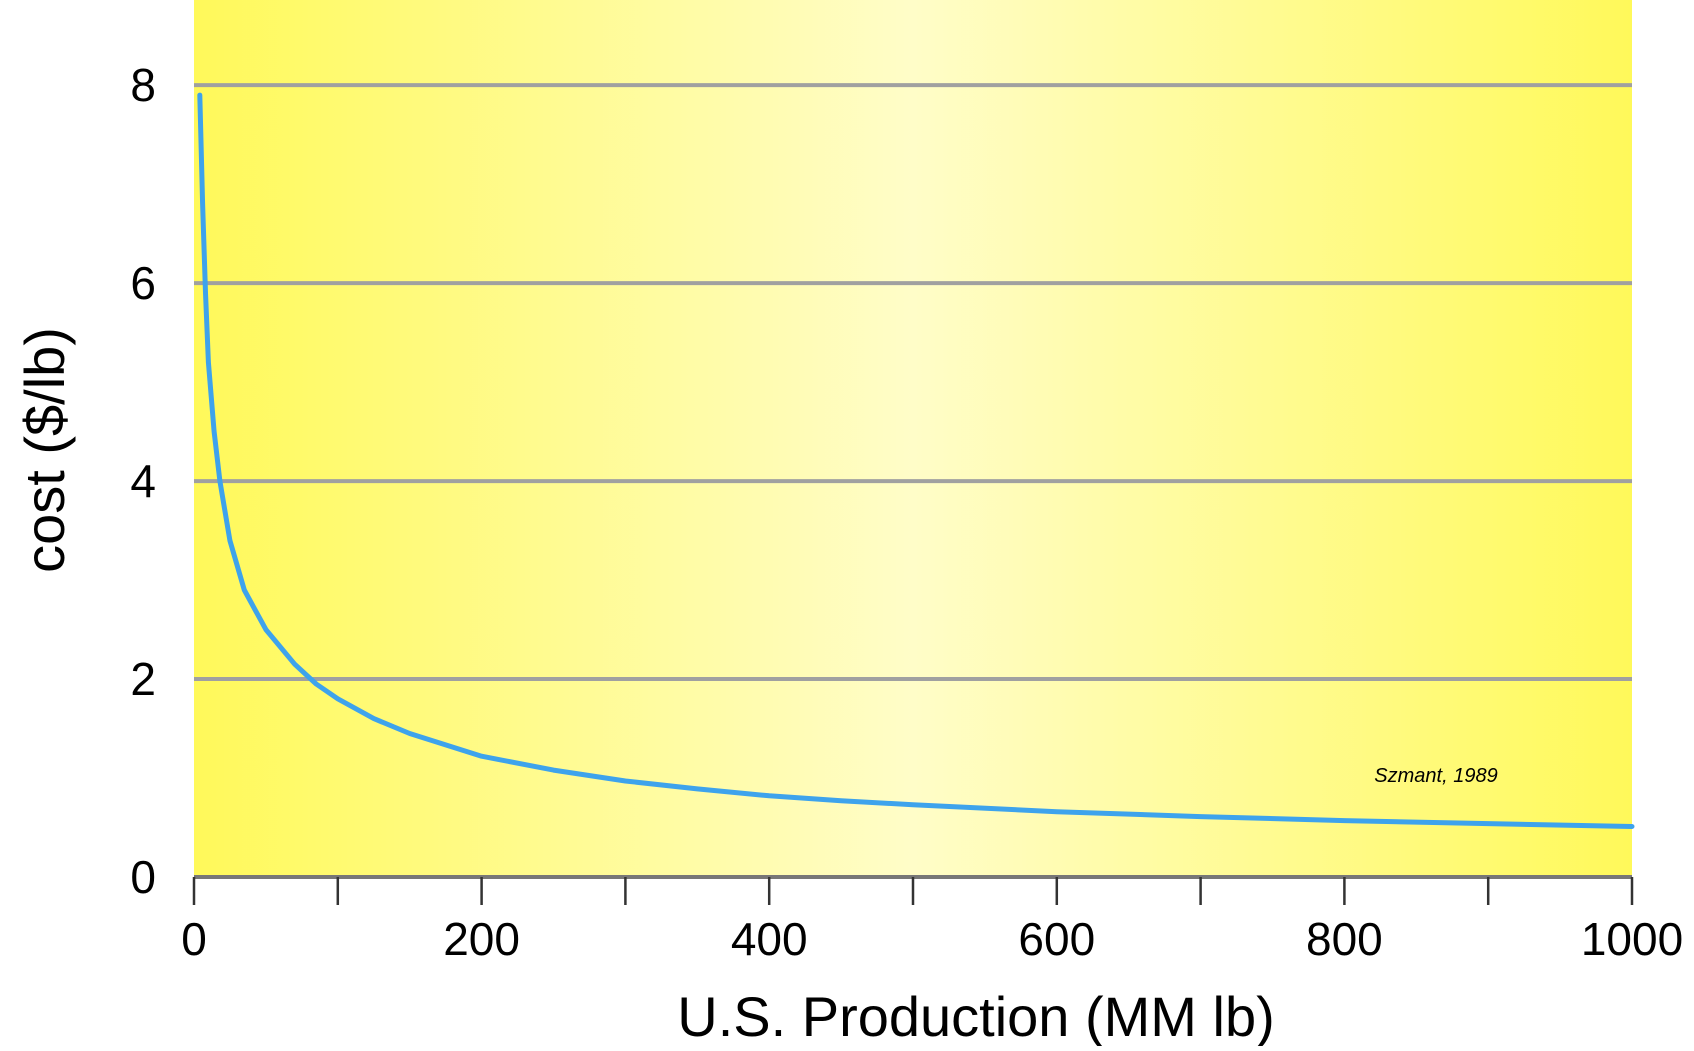  Describe the element at coordinates (1344, 939) in the screenshot. I see `x-tick-label-800: 800` at that location.